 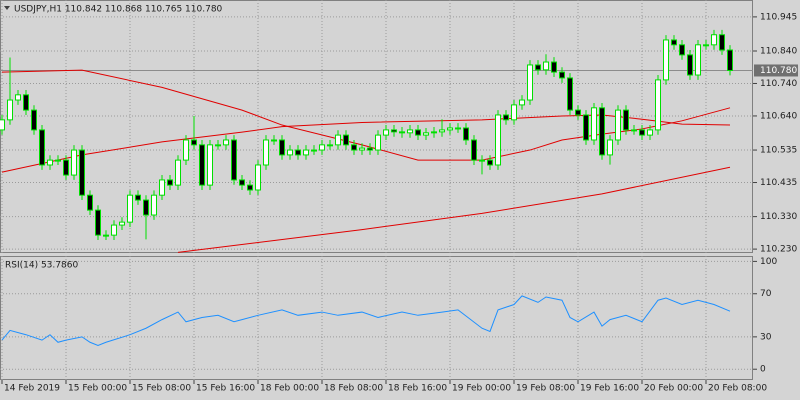 I want to click on x-tick-label: 19 Feb 16:00, so click(x=609, y=389).